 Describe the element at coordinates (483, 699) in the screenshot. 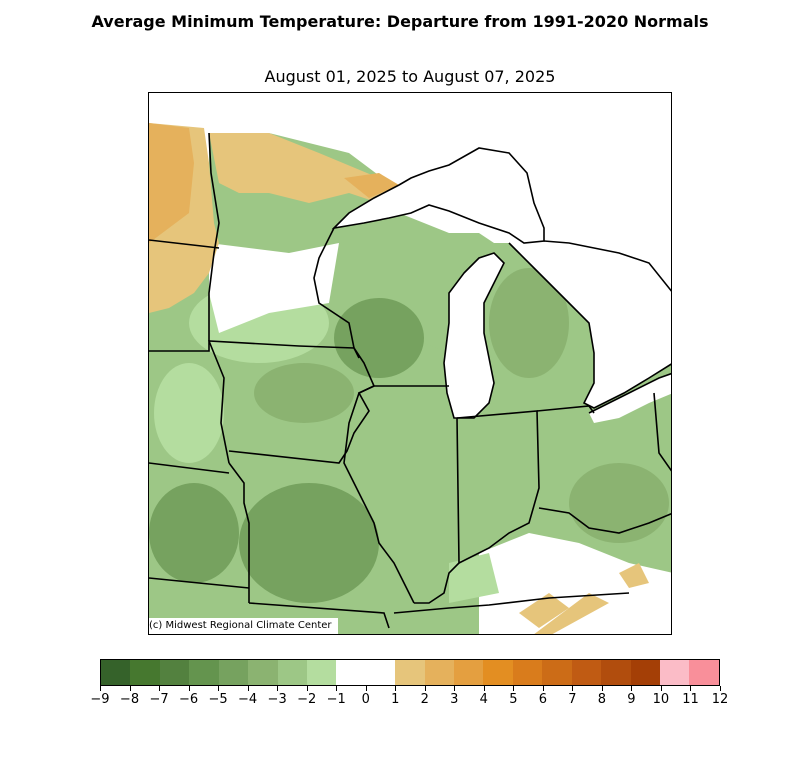

I see `colorbar-tick-label: 4` at that location.